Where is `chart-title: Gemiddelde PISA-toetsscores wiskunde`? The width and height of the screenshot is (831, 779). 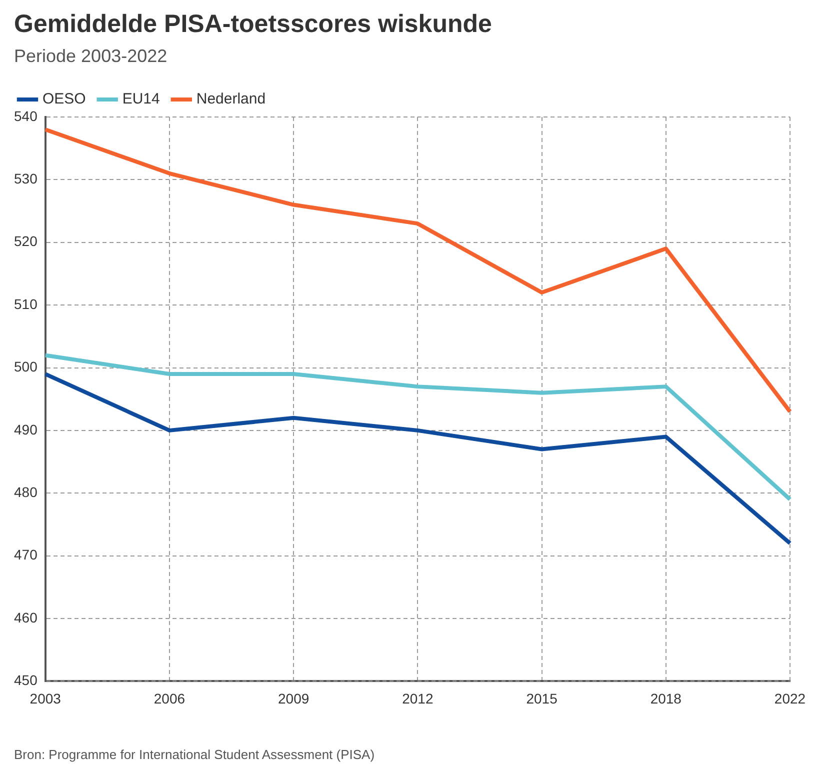
chart-title: Gemiddelde PISA-toetsscores wiskunde is located at coordinates (253, 24).